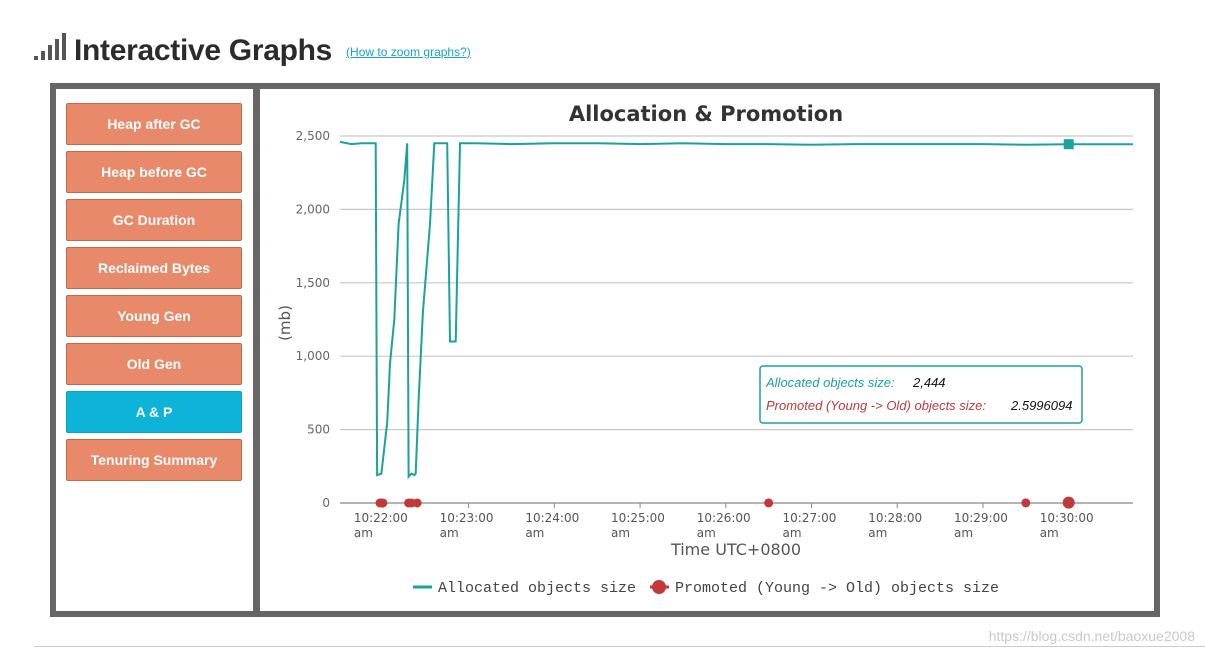 The height and width of the screenshot is (657, 1205). Describe the element at coordinates (313, 136) in the screenshot. I see `y-tick-label: 2,500` at that location.